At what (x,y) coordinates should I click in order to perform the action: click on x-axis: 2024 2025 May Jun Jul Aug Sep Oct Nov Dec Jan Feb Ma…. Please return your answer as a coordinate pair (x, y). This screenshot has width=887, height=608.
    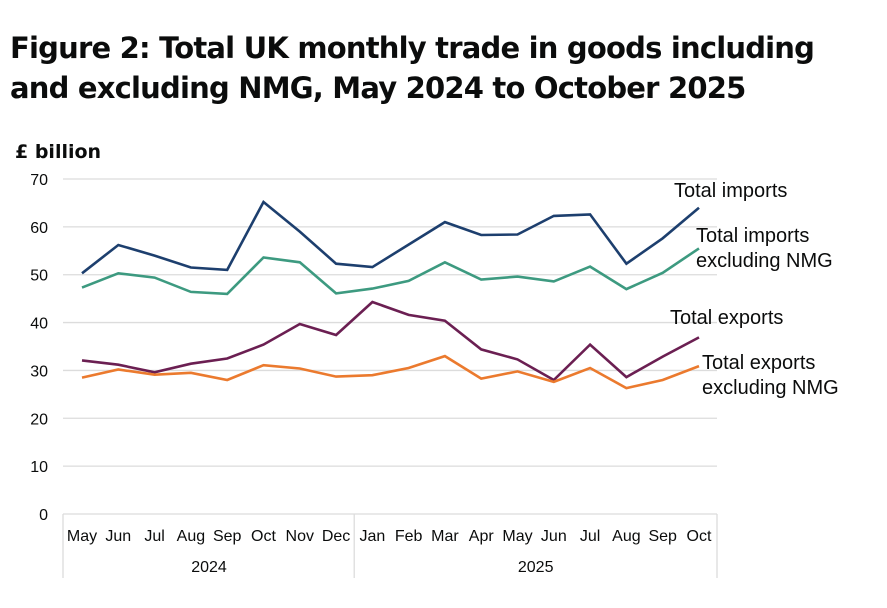
    Looking at the image, I should click on (390, 545).